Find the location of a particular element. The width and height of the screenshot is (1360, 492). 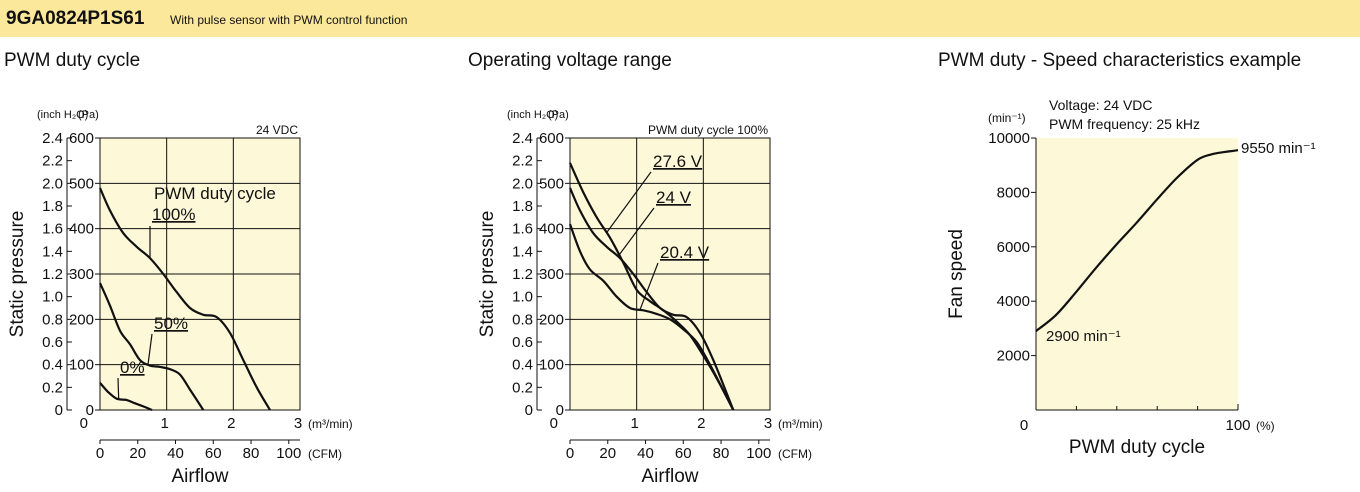

c0-x-tick-cfm: 40 is located at coordinates (175, 453).